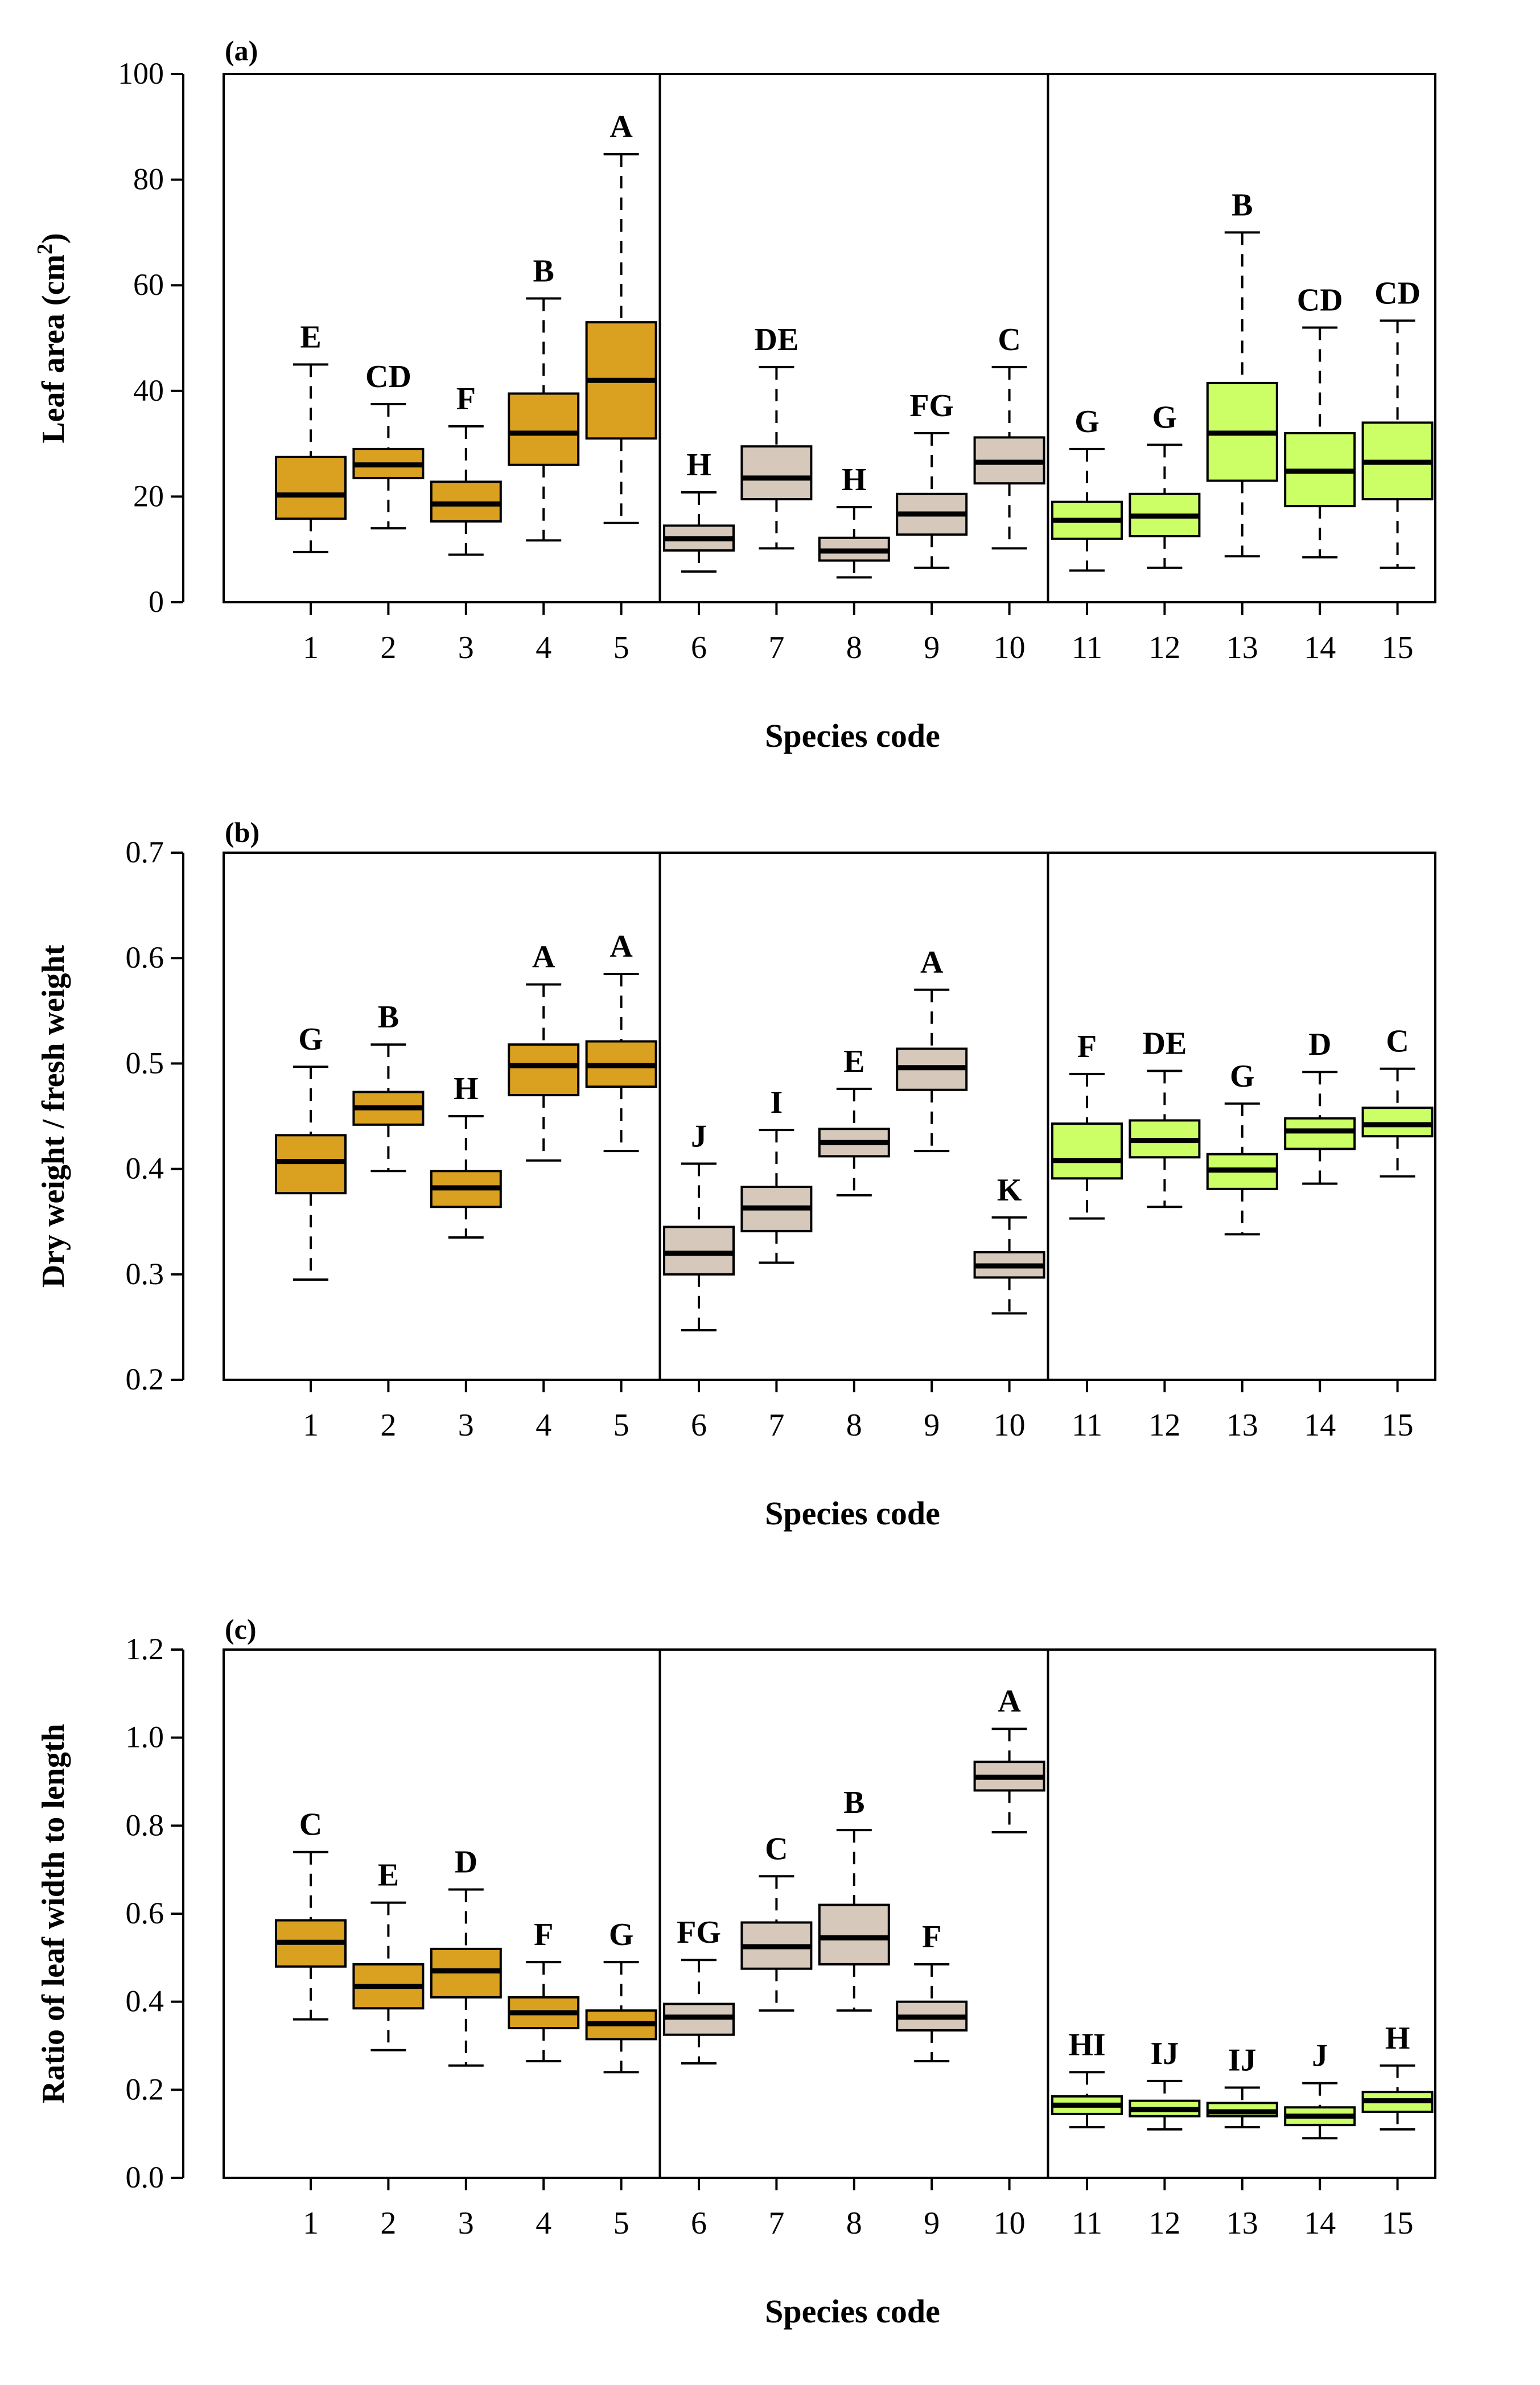  What do you see at coordinates (388, 1954) in the screenshot?
I see `box-species-2: E` at bounding box center [388, 1954].